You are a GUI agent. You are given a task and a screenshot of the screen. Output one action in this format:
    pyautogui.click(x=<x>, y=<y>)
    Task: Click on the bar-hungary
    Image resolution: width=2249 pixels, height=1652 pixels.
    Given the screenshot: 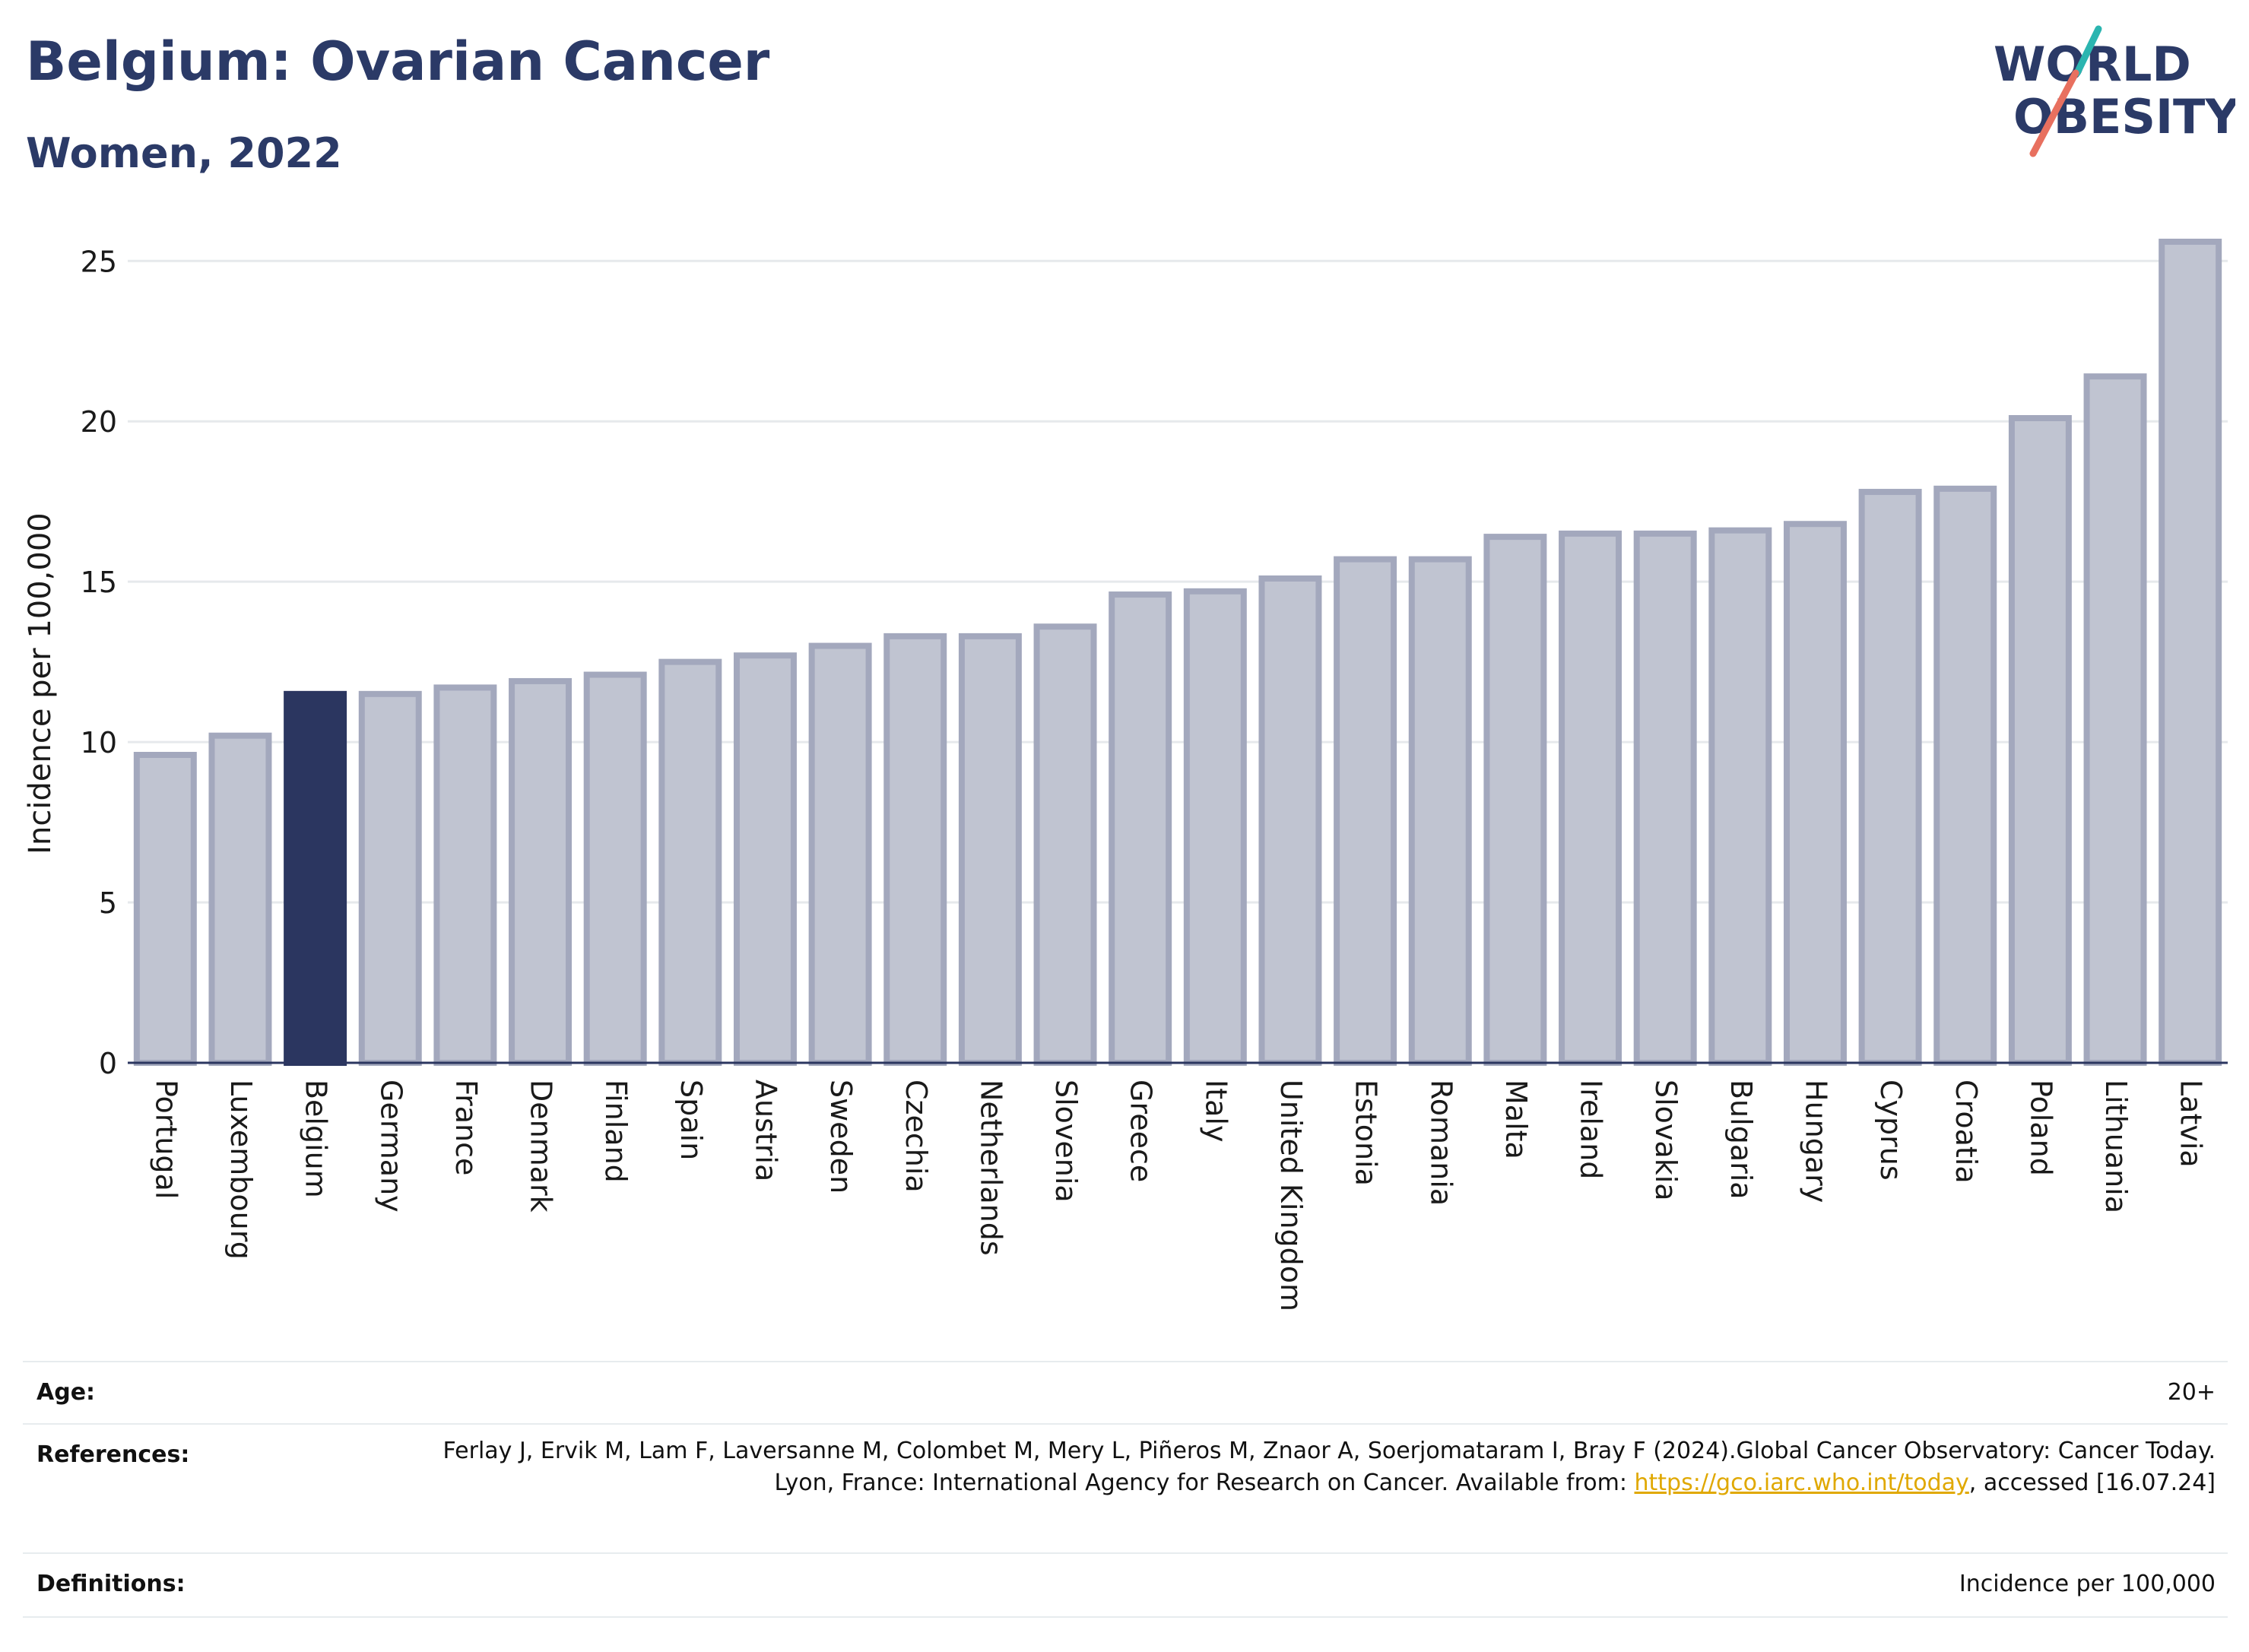 What is the action you would take?
    pyautogui.click(x=1815, y=794)
    